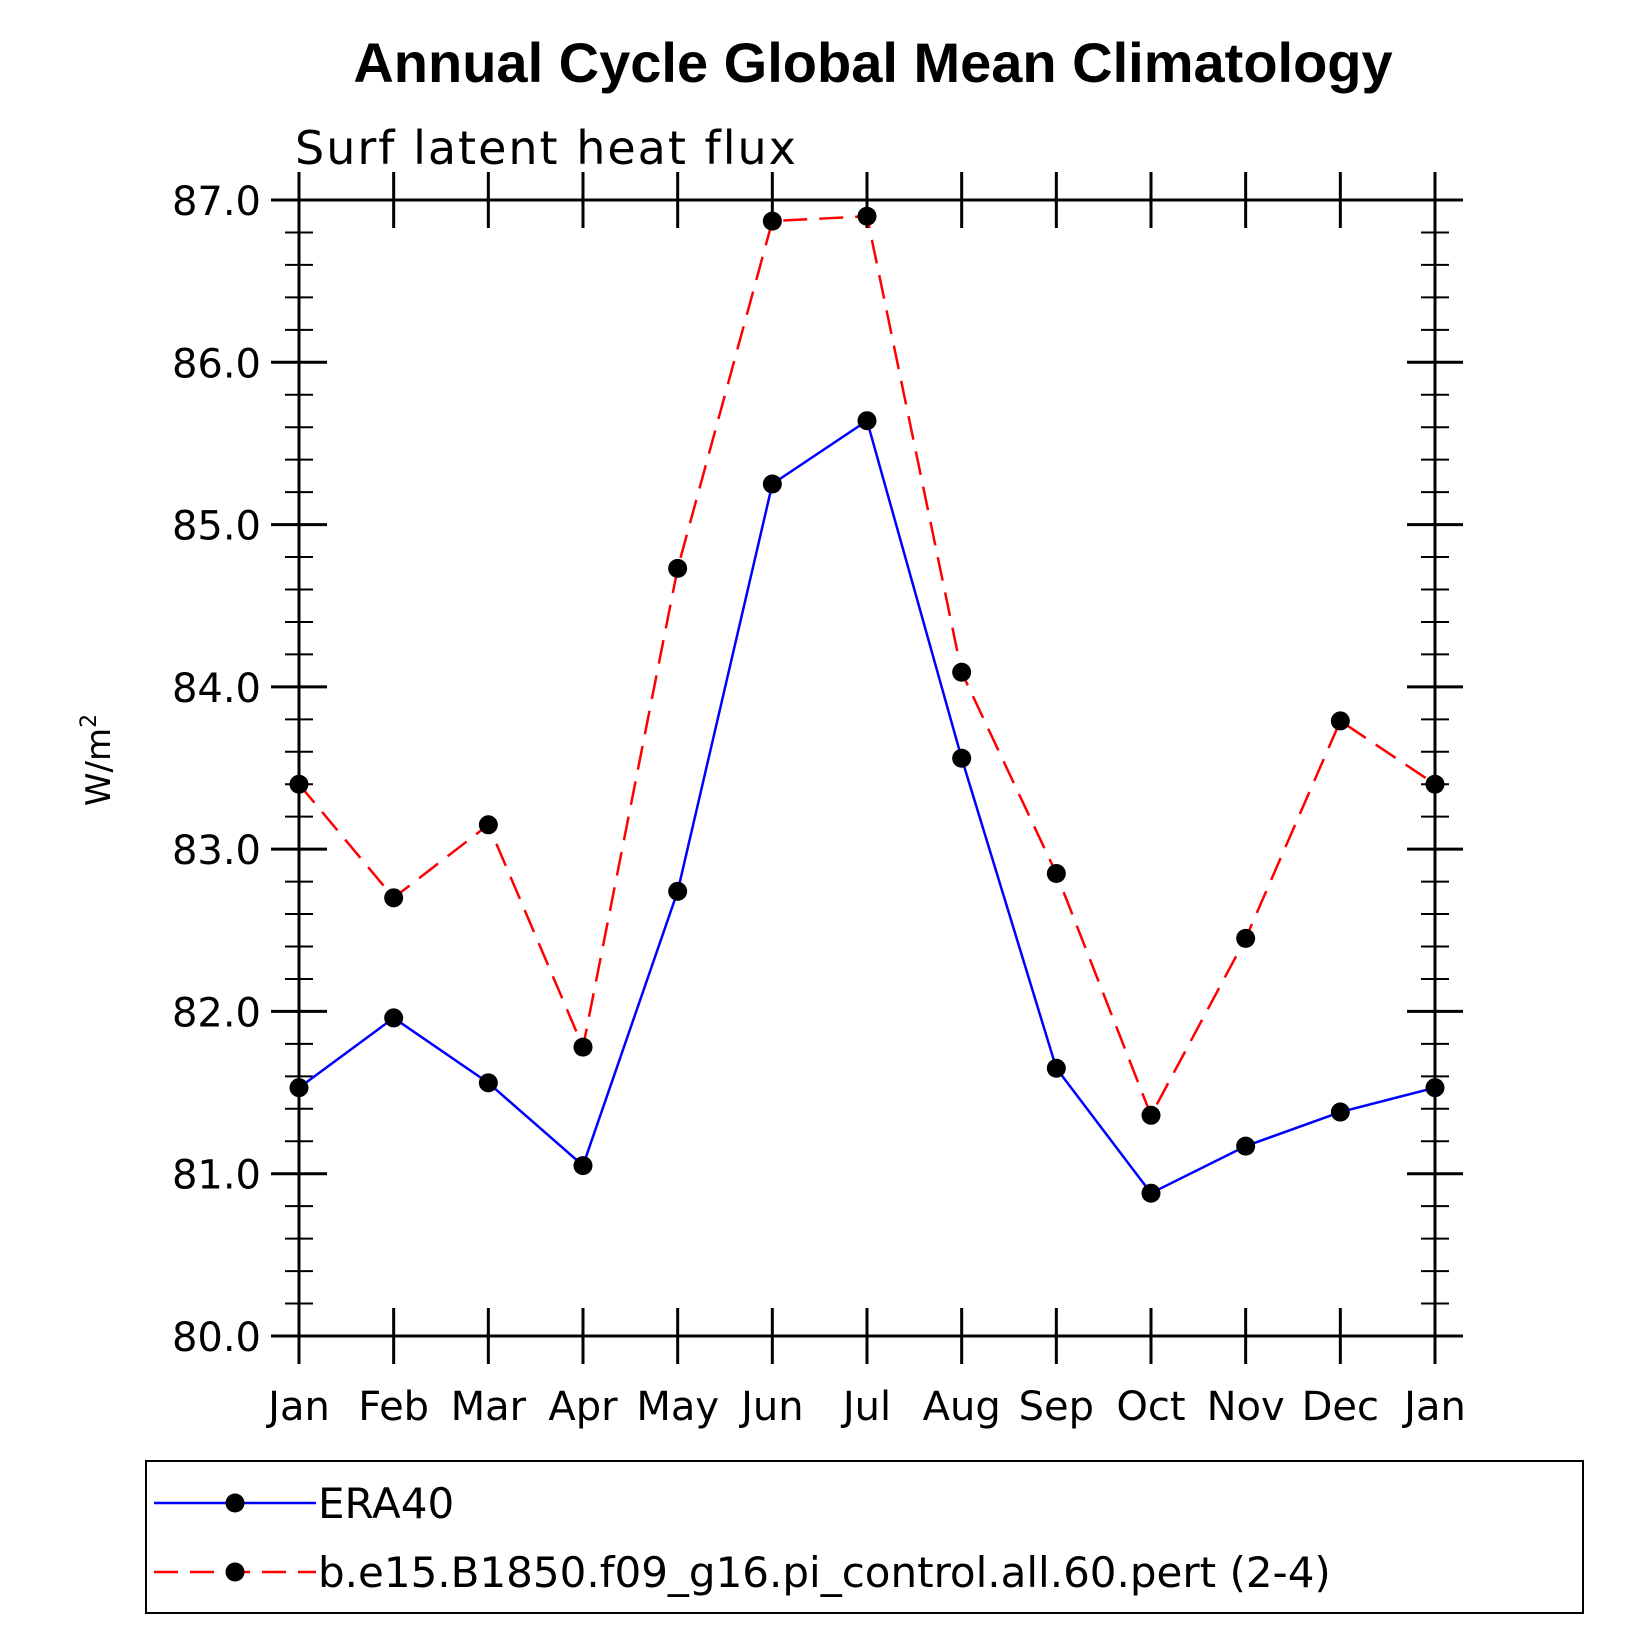  I want to click on x-tick-label: Mar, so click(489, 1407).